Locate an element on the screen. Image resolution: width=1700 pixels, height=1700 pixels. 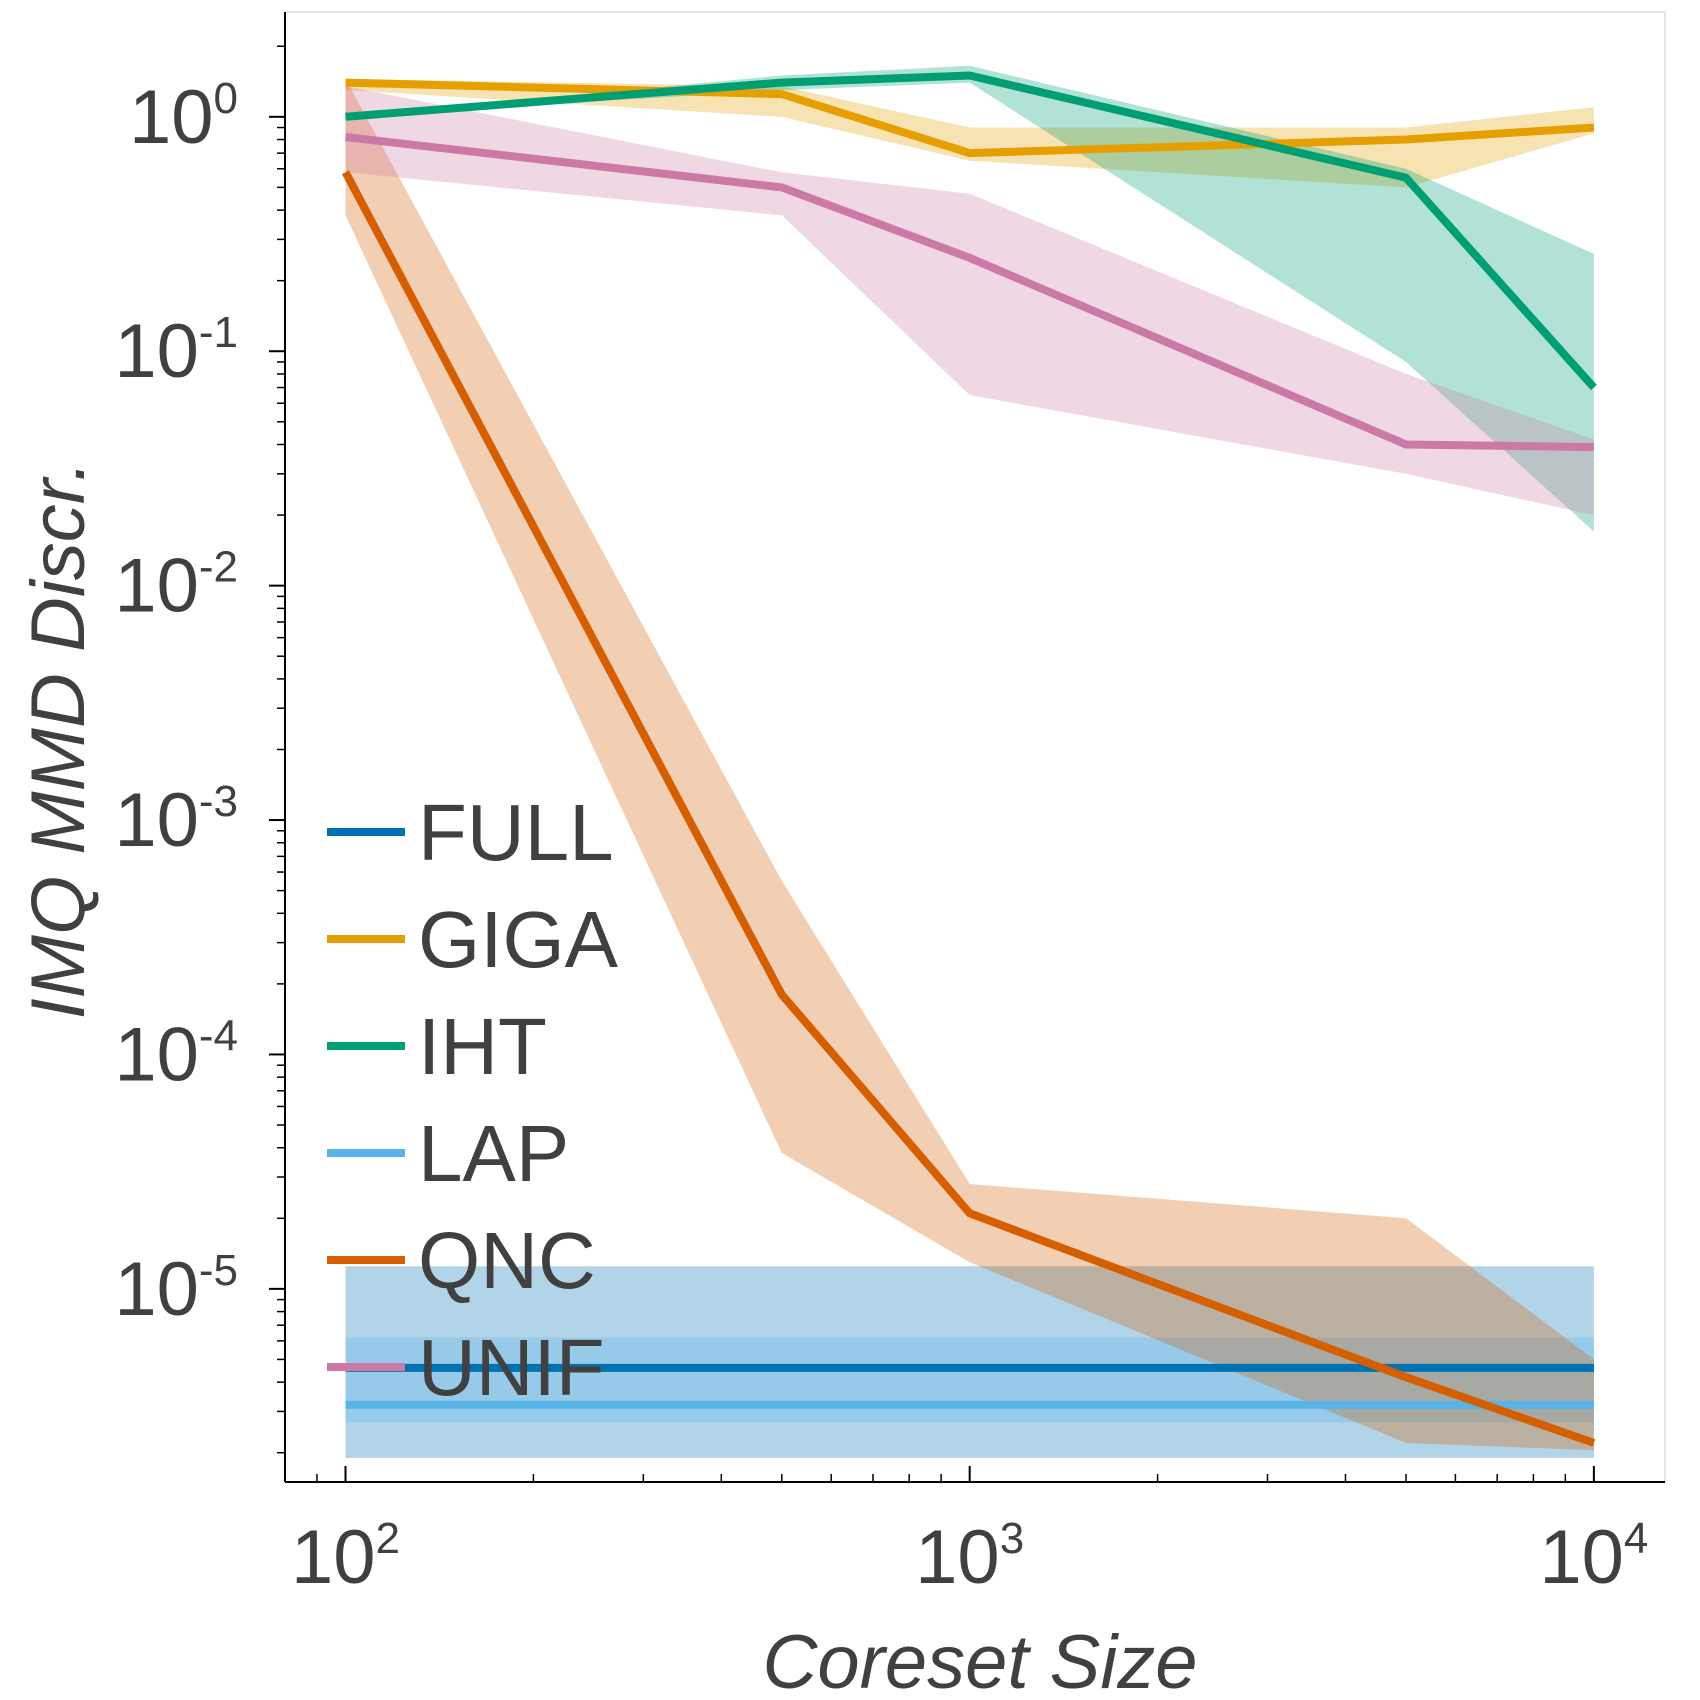
legend: FULL GIGA IHT LAP QNC UNIF is located at coordinates (473, 1100).